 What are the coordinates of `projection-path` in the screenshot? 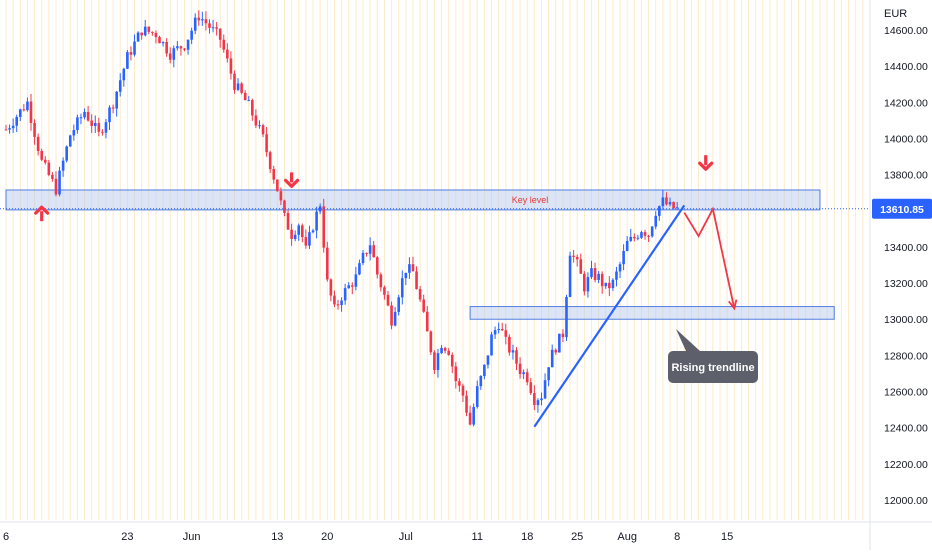 It's located at (709, 257).